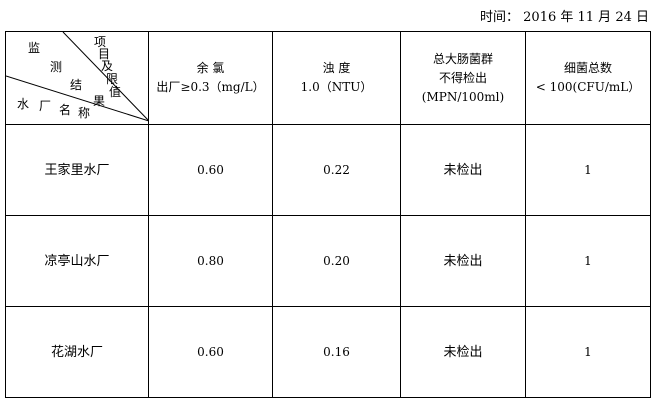  I want to click on plant-name: 王家里水厂, so click(77, 170).